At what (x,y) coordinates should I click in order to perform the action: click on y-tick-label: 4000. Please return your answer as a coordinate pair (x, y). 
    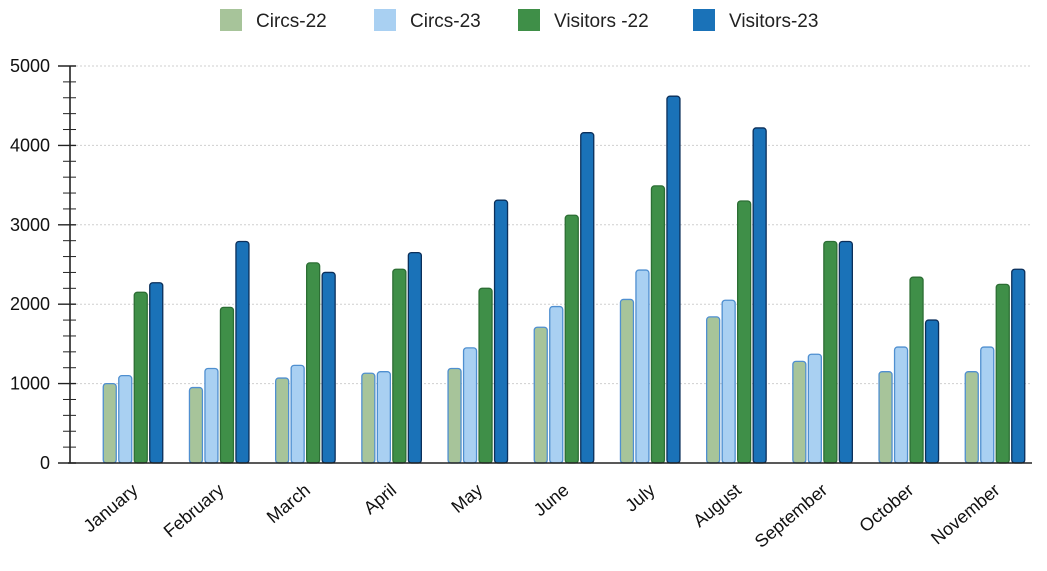
    Looking at the image, I should click on (30, 145).